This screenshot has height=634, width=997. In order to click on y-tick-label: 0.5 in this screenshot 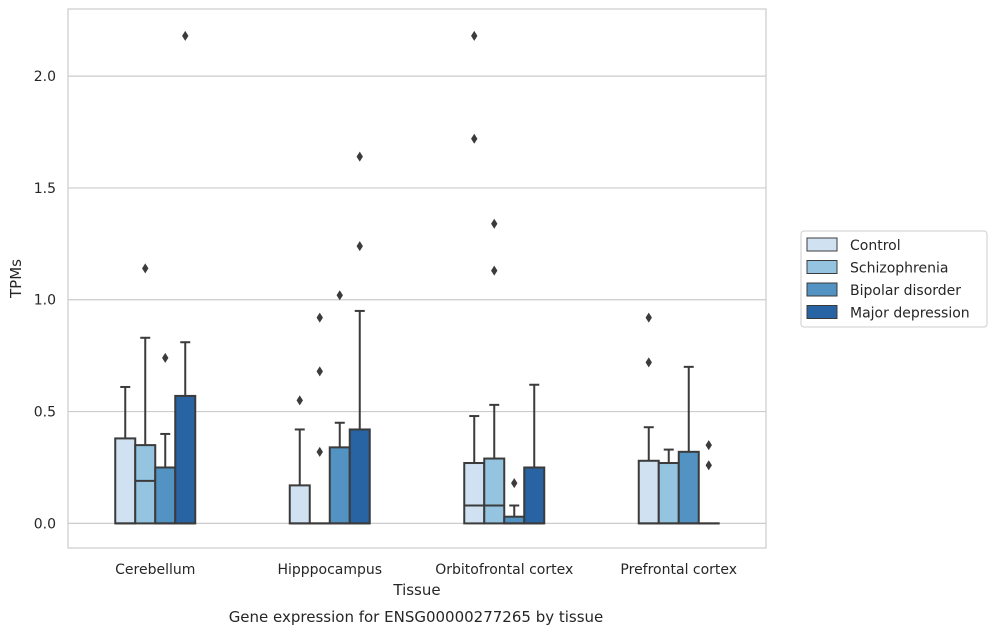, I will do `click(45, 413)`.